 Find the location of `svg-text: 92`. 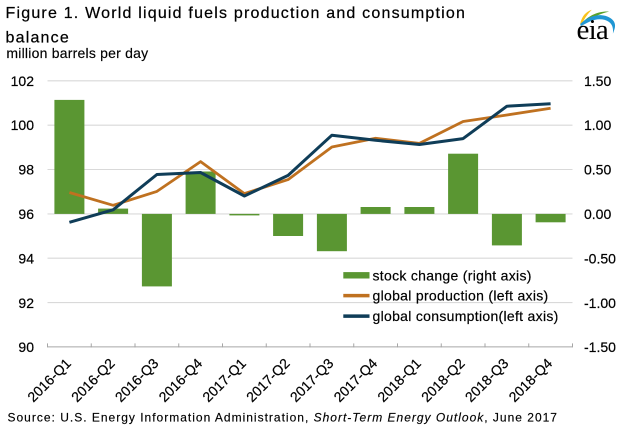

svg-text: 92 is located at coordinates (26, 303).